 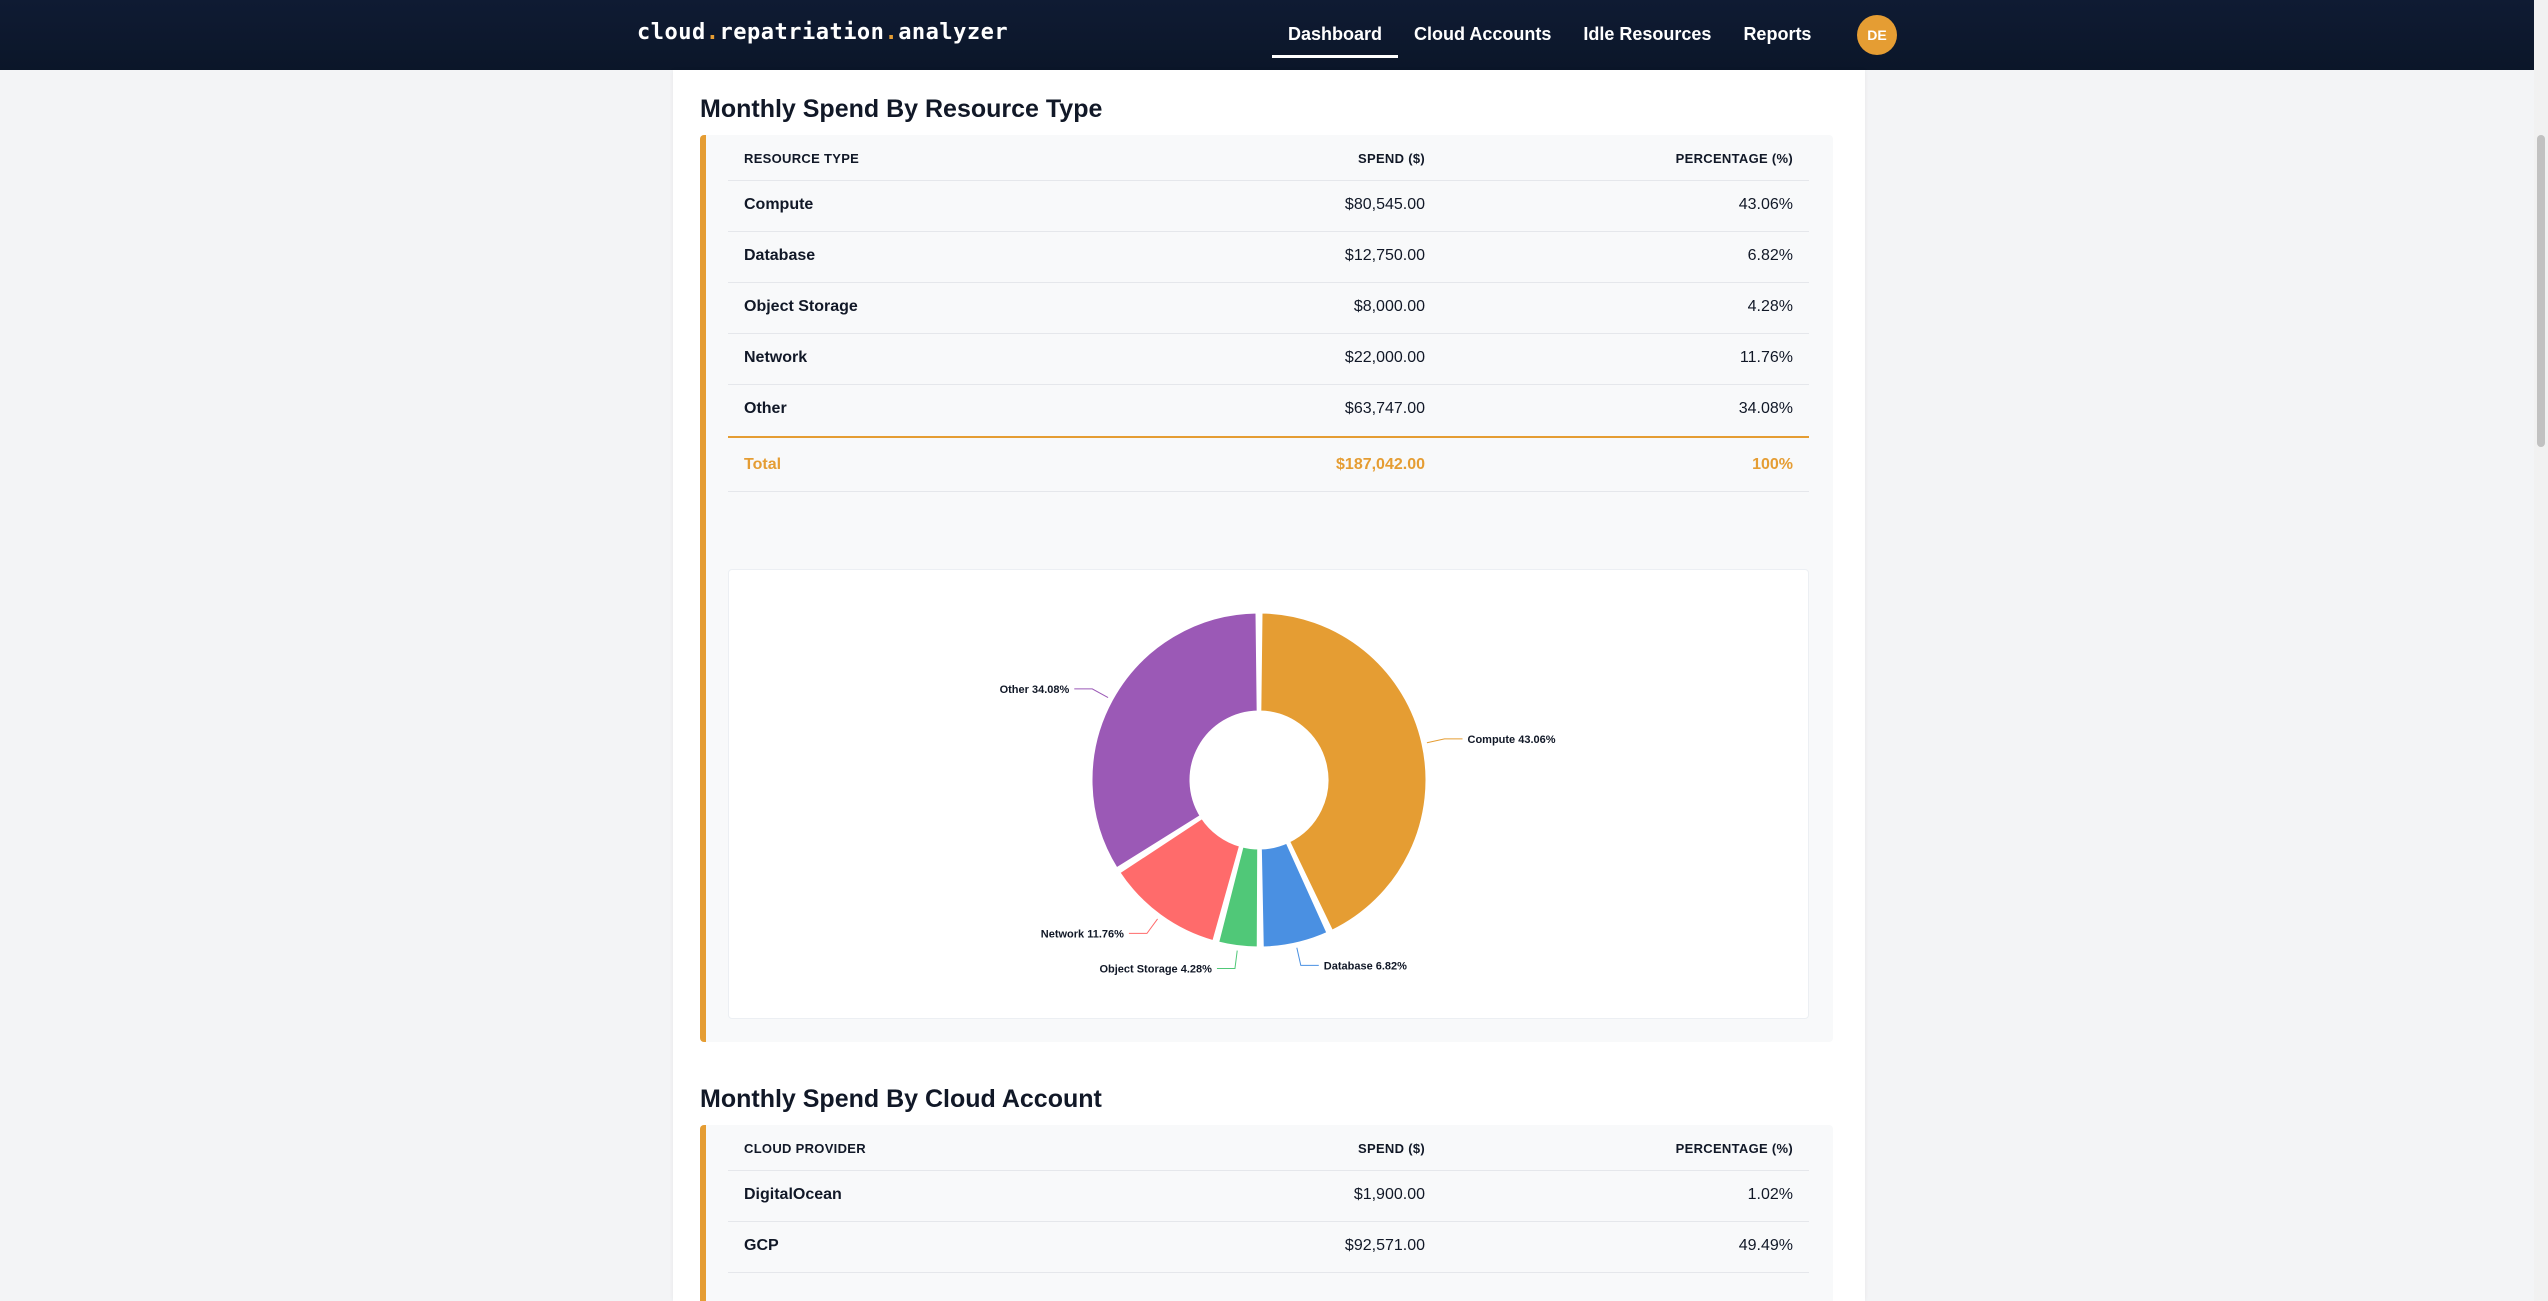 What do you see at coordinates (1268, 410) in the screenshot?
I see `table-row: Other $63,747.00 34.08%` at bounding box center [1268, 410].